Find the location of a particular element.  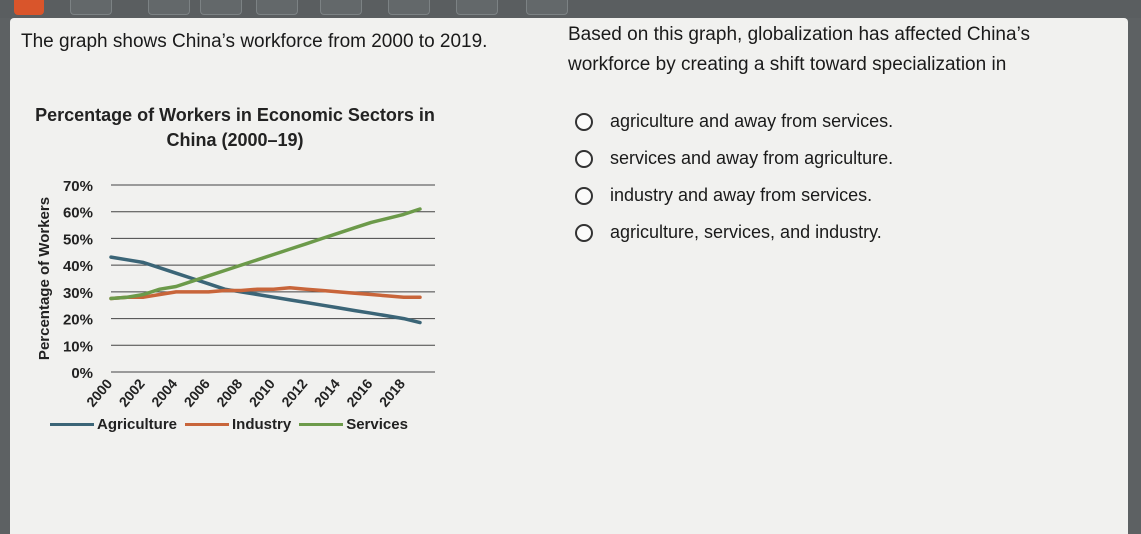

y-tick-label: 70% is located at coordinates (78, 186).